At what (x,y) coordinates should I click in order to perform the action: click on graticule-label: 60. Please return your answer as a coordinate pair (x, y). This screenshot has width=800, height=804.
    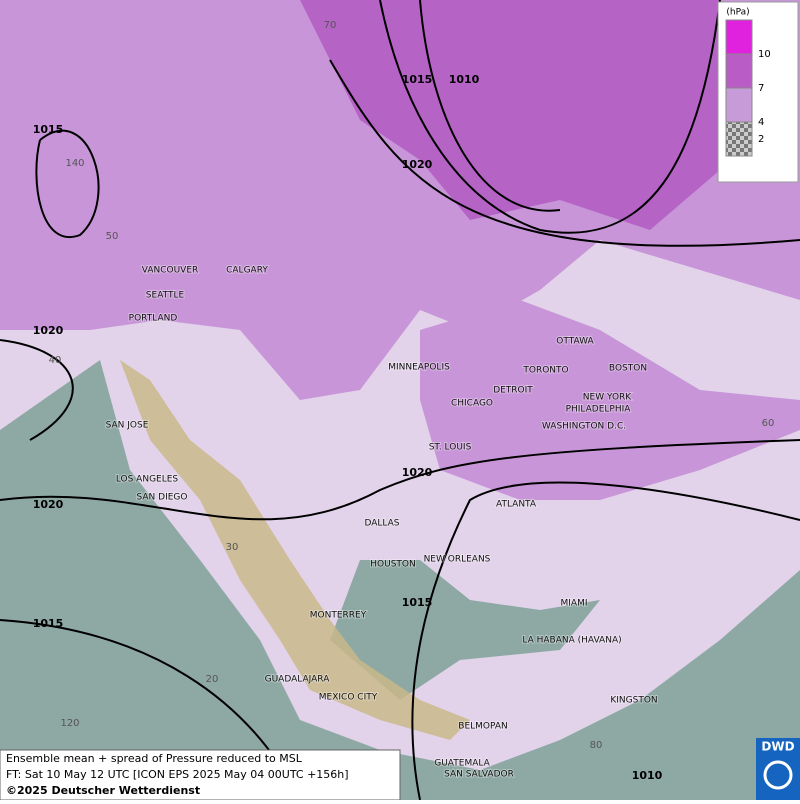
    Looking at the image, I should click on (768, 423).